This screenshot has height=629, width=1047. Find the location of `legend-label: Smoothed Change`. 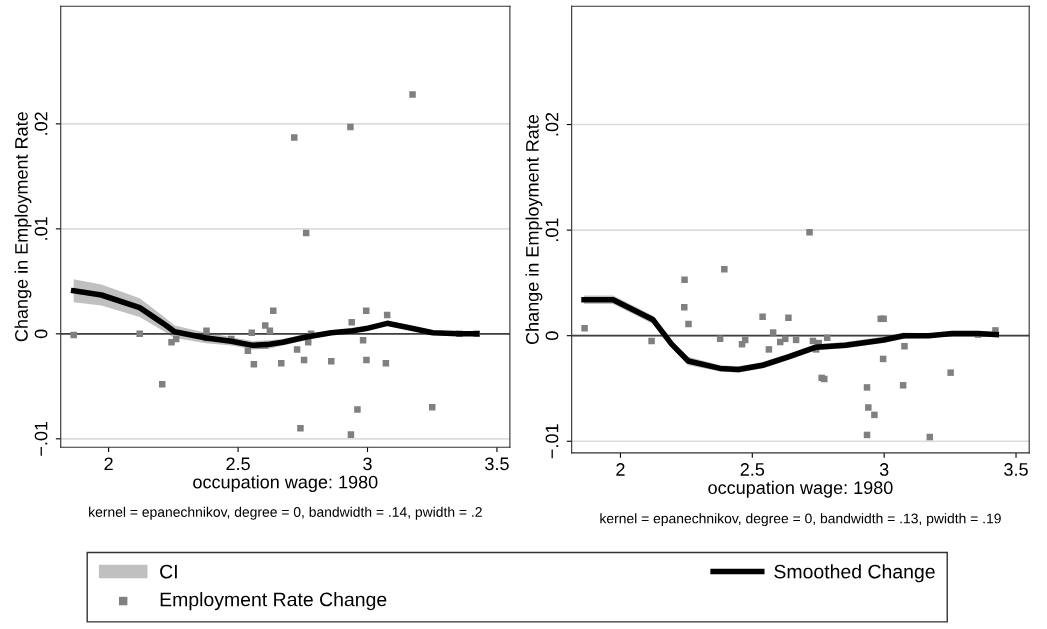

legend-label: Smoothed Change is located at coordinates (854, 573).